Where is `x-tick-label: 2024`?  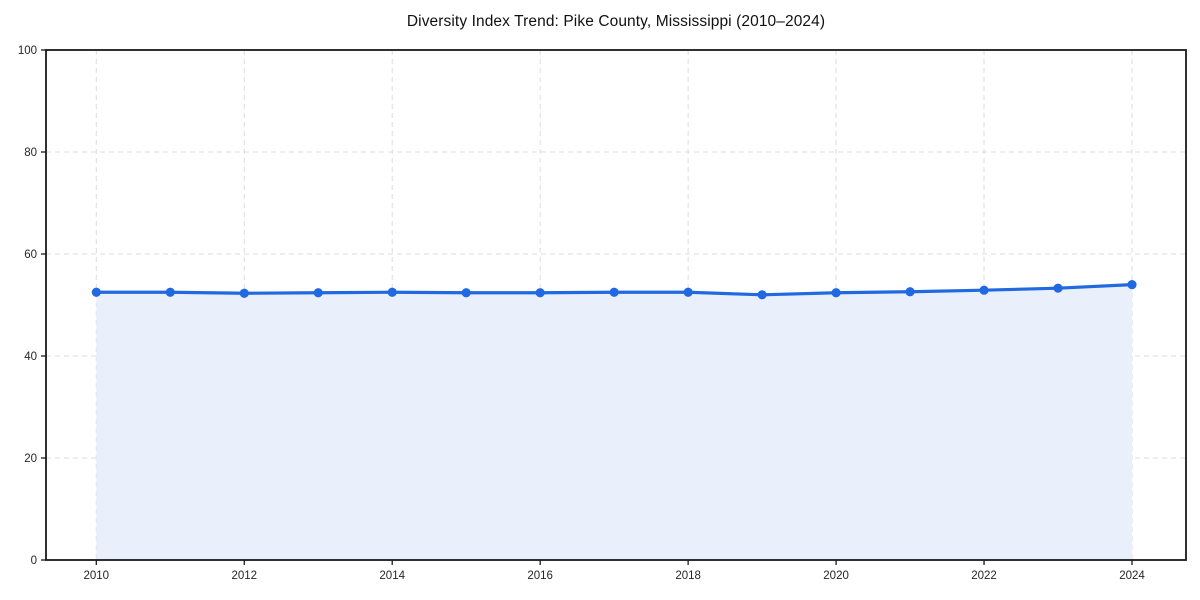 x-tick-label: 2024 is located at coordinates (1132, 576).